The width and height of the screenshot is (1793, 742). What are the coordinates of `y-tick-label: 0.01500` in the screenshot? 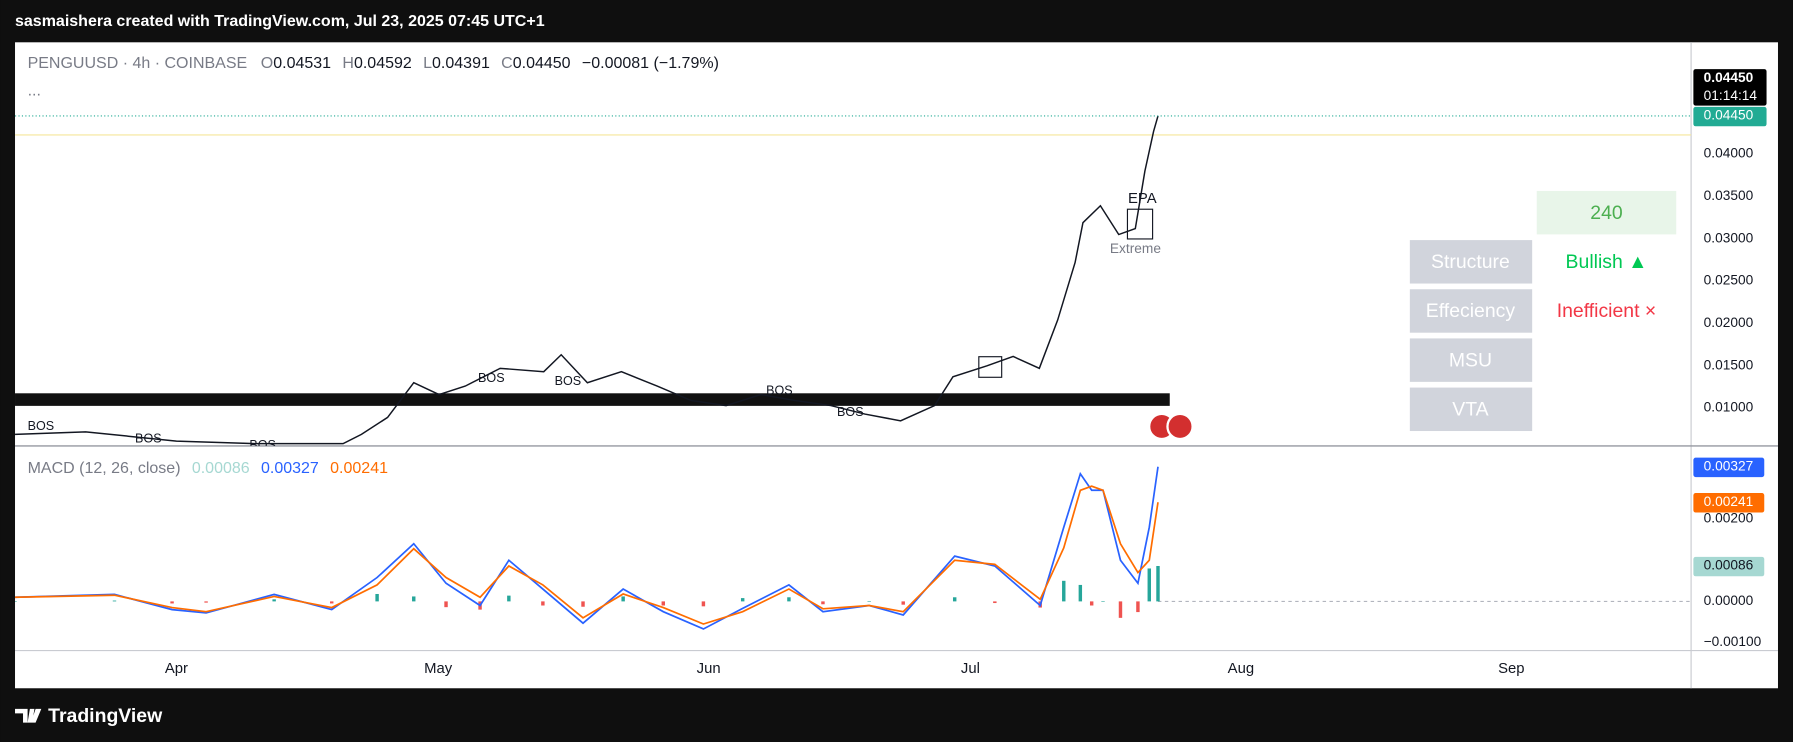 It's located at (1729, 364).